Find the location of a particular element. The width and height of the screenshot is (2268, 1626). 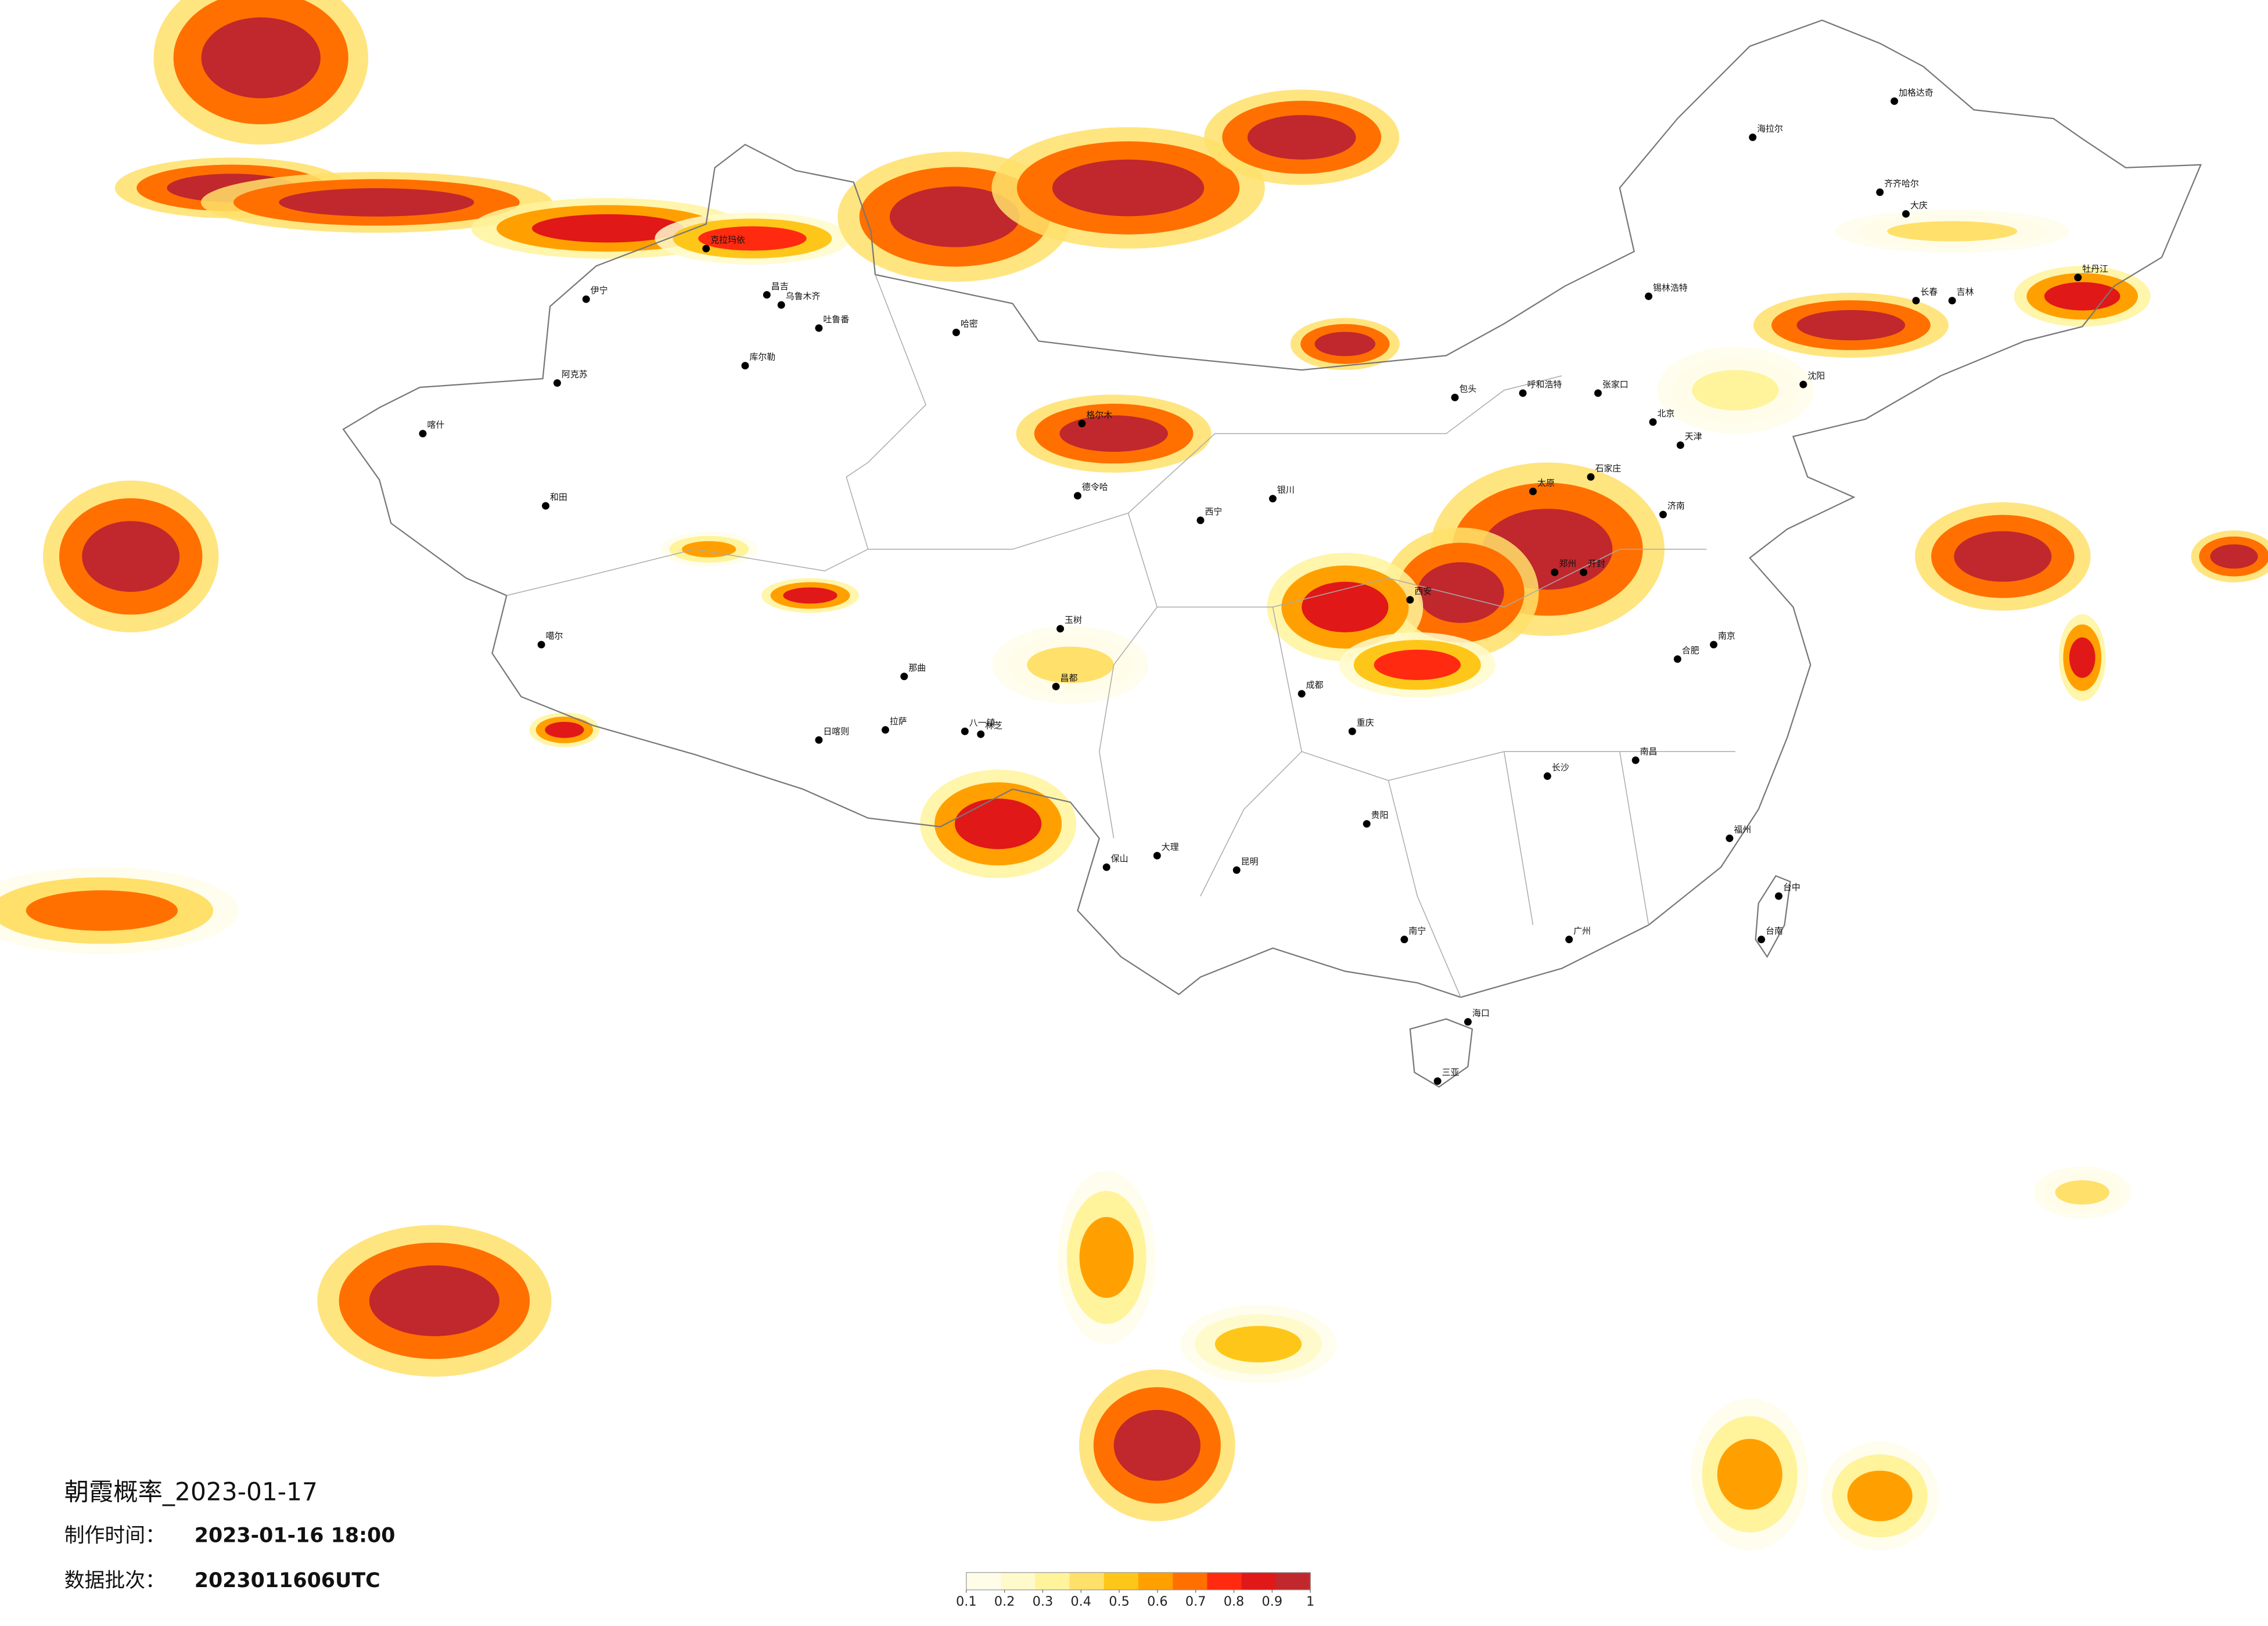

batch-value: 2023011606UTC is located at coordinates (287, 1581).